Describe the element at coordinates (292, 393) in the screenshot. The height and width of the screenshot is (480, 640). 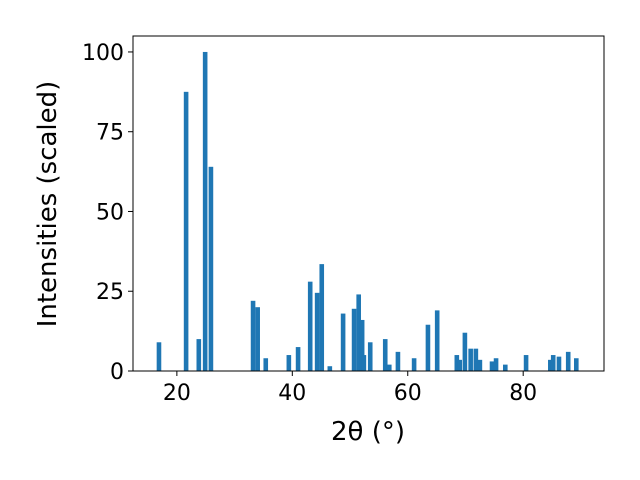
I see `x-tick-label: 40` at that location.